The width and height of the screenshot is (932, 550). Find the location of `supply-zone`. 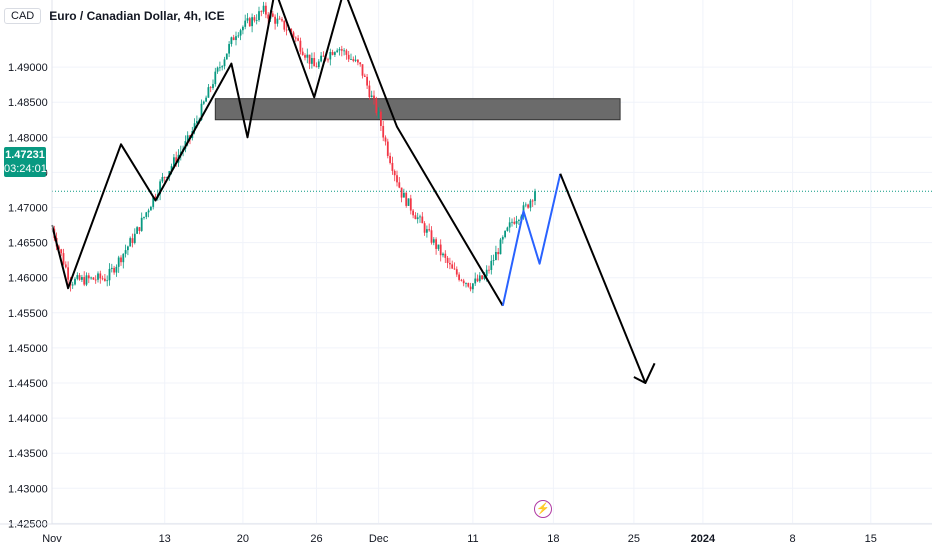

supply-zone is located at coordinates (417, 109).